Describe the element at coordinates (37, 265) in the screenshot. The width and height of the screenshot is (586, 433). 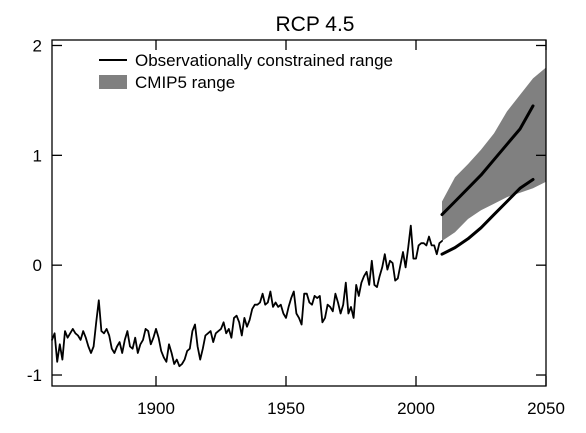
I see `y-tick-label-0: 0` at that location.